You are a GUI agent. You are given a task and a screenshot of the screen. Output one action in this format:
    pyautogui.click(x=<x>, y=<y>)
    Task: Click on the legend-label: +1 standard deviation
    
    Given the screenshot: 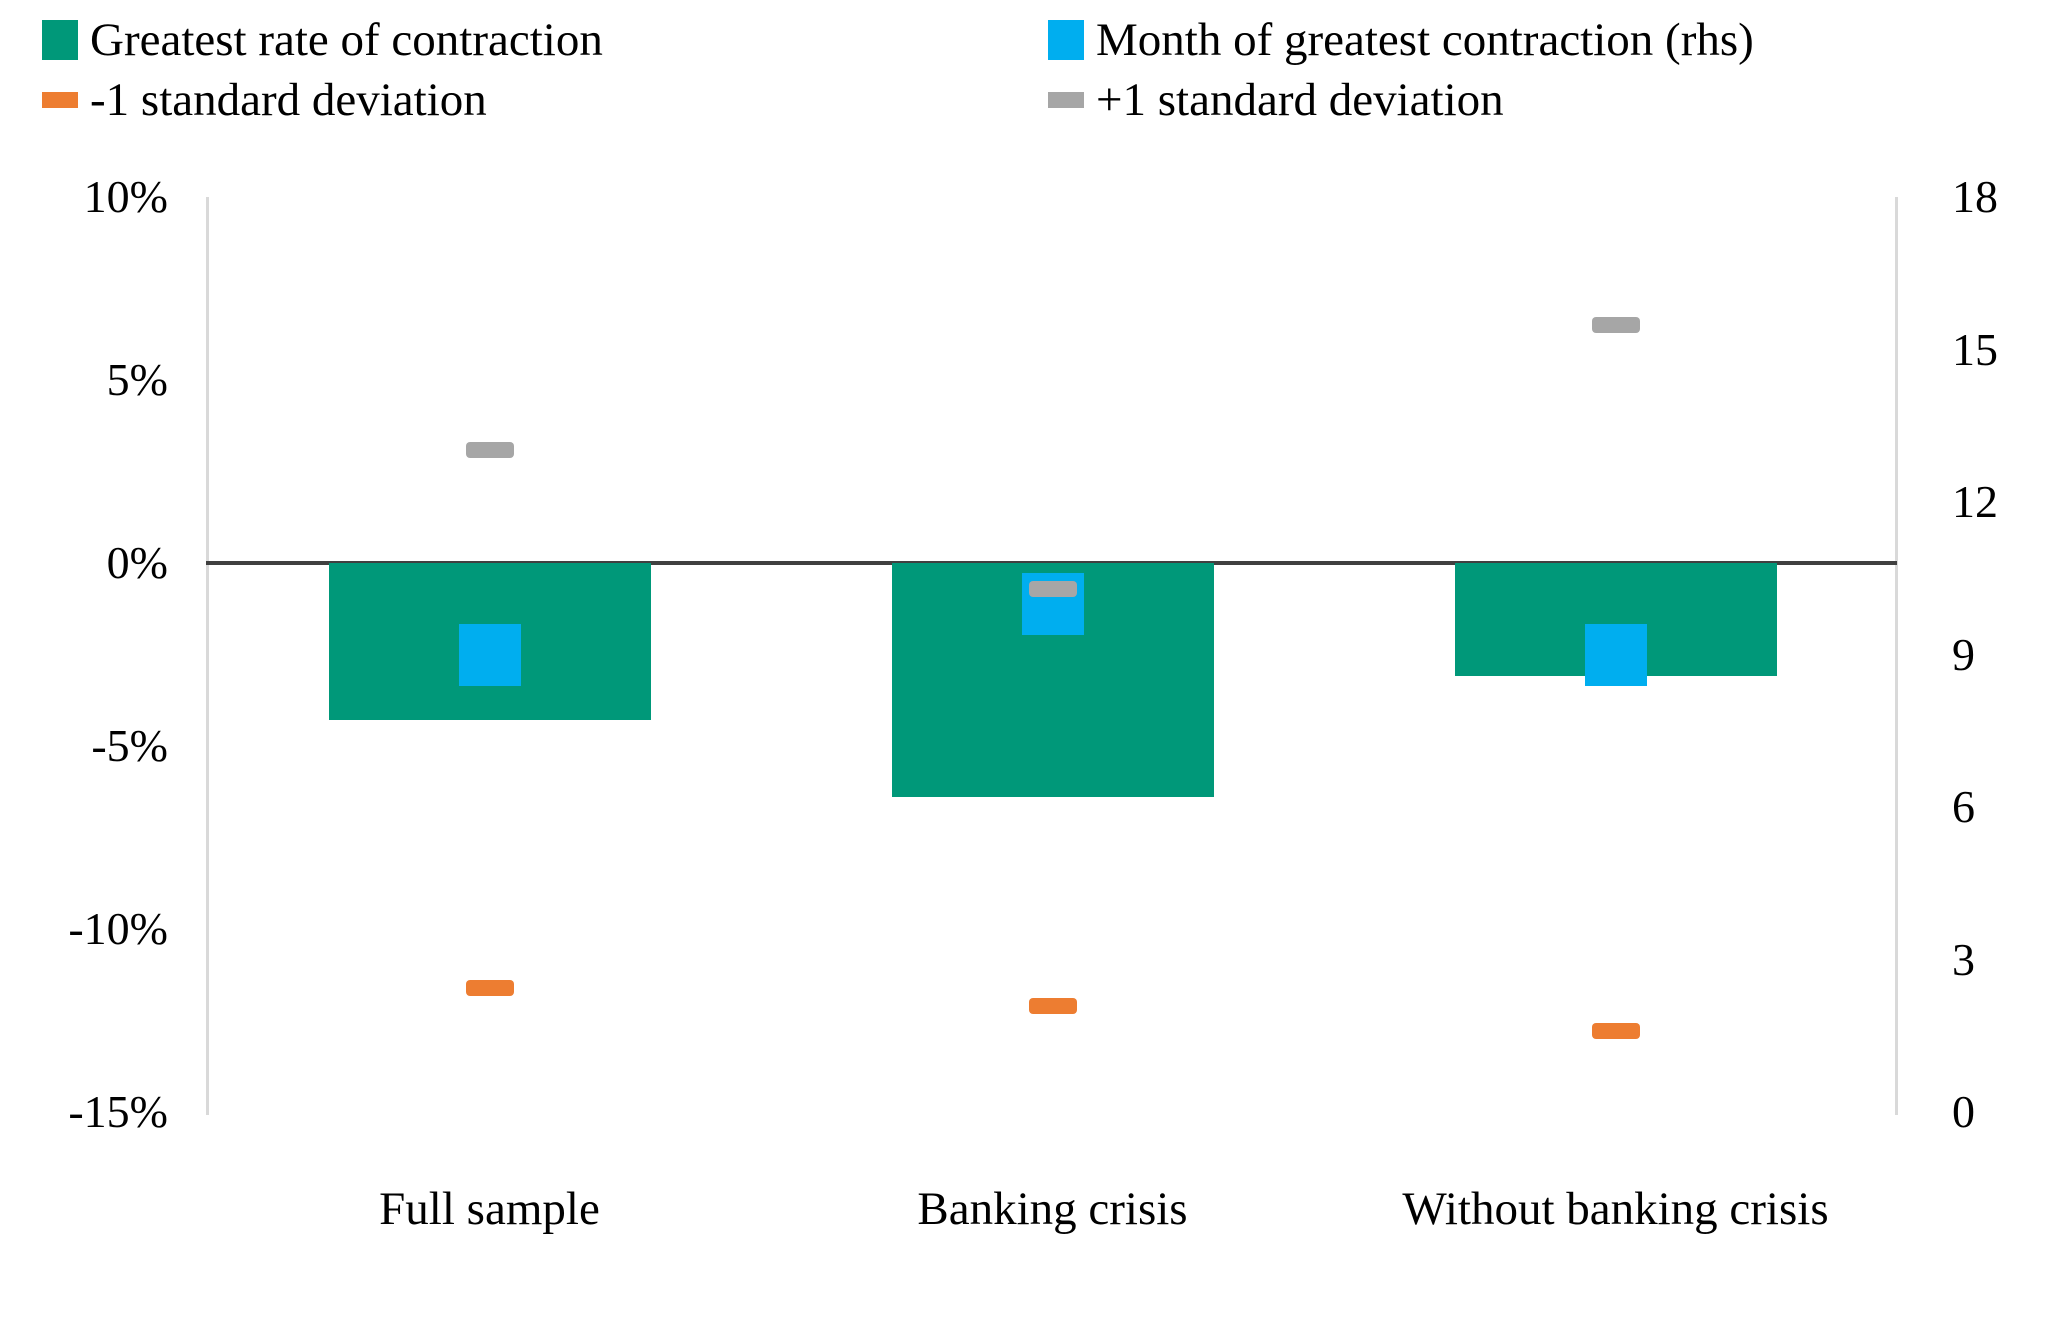 What is the action you would take?
    pyautogui.click(x=1300, y=100)
    